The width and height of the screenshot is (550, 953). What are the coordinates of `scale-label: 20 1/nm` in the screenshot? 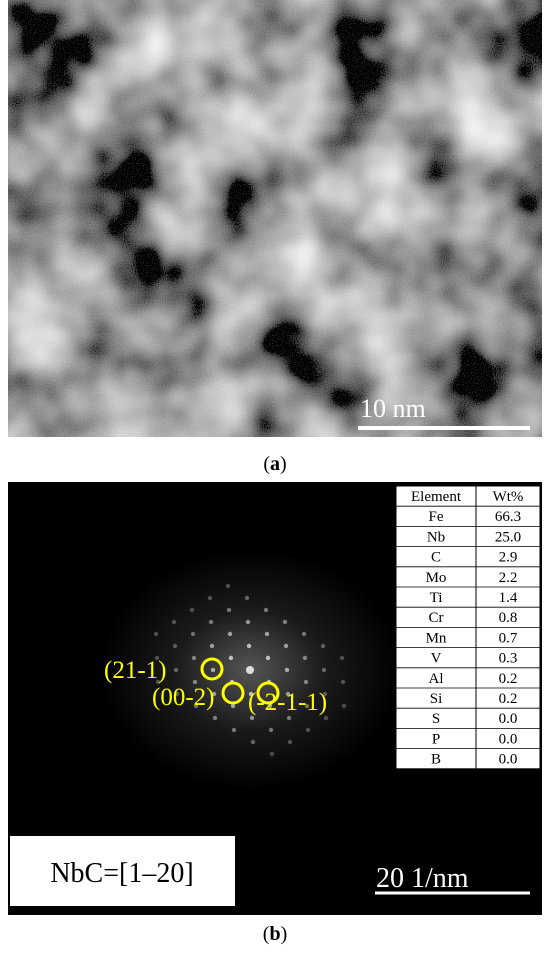 It's located at (422, 878).